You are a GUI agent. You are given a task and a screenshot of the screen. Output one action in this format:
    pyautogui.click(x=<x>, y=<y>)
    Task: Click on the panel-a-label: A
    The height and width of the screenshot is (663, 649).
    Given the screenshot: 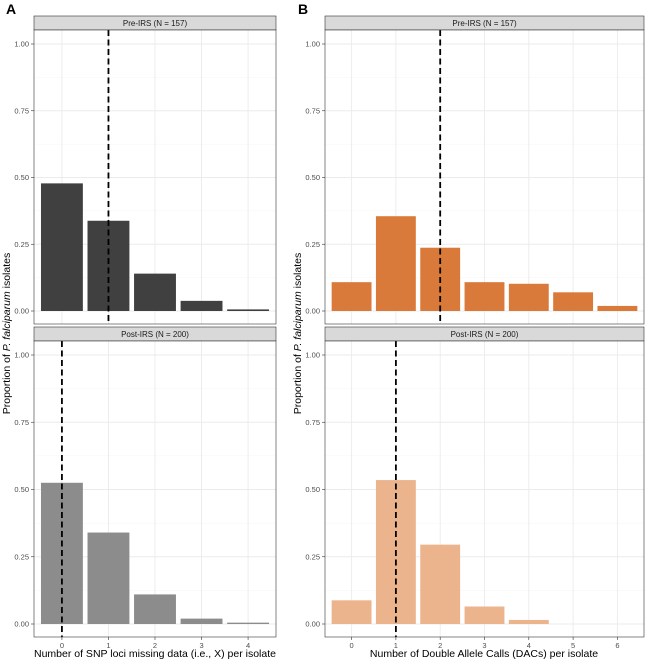 What is the action you would take?
    pyautogui.click(x=11, y=9)
    